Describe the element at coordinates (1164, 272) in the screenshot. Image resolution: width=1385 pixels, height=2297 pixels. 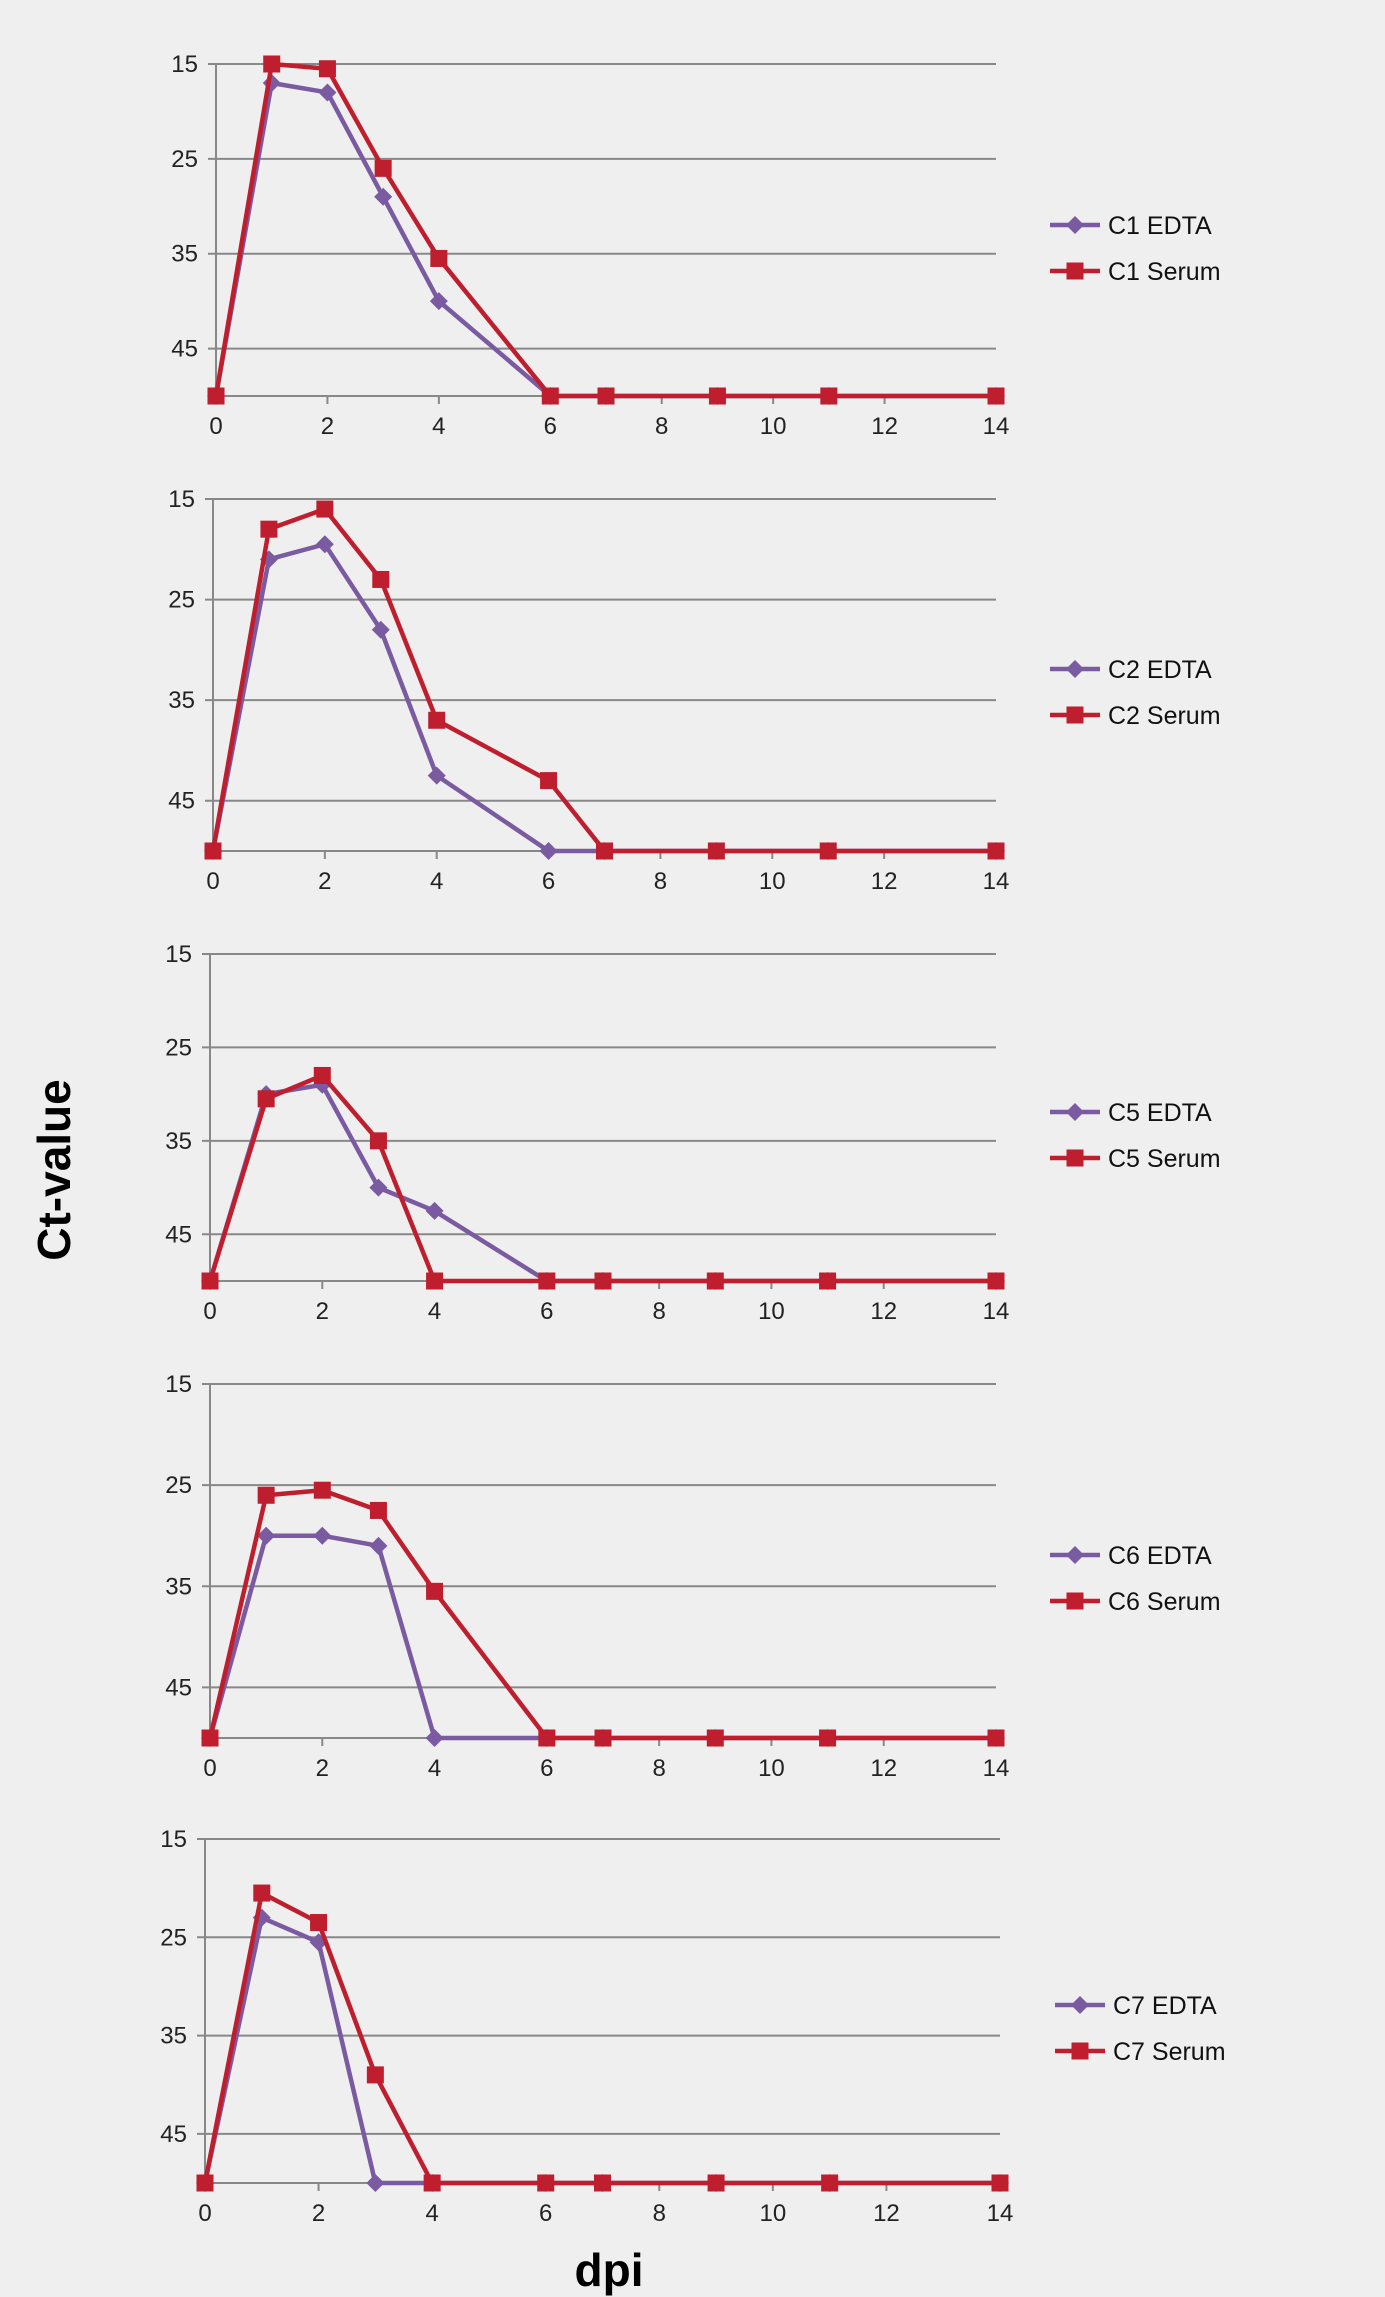
I see `legend-label: C1 Serum` at that location.